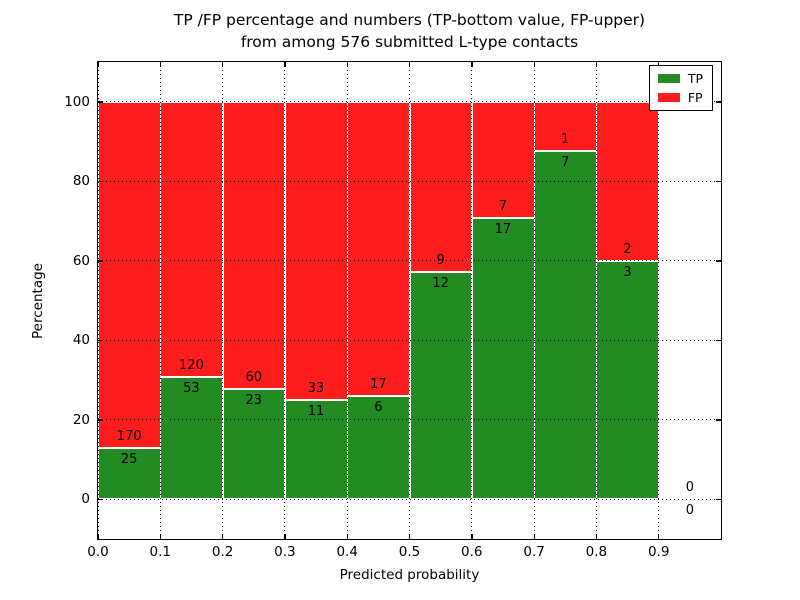 The width and height of the screenshot is (800, 600). What do you see at coordinates (596, 552) in the screenshot?
I see `x-tick-label: 0.8` at bounding box center [596, 552].